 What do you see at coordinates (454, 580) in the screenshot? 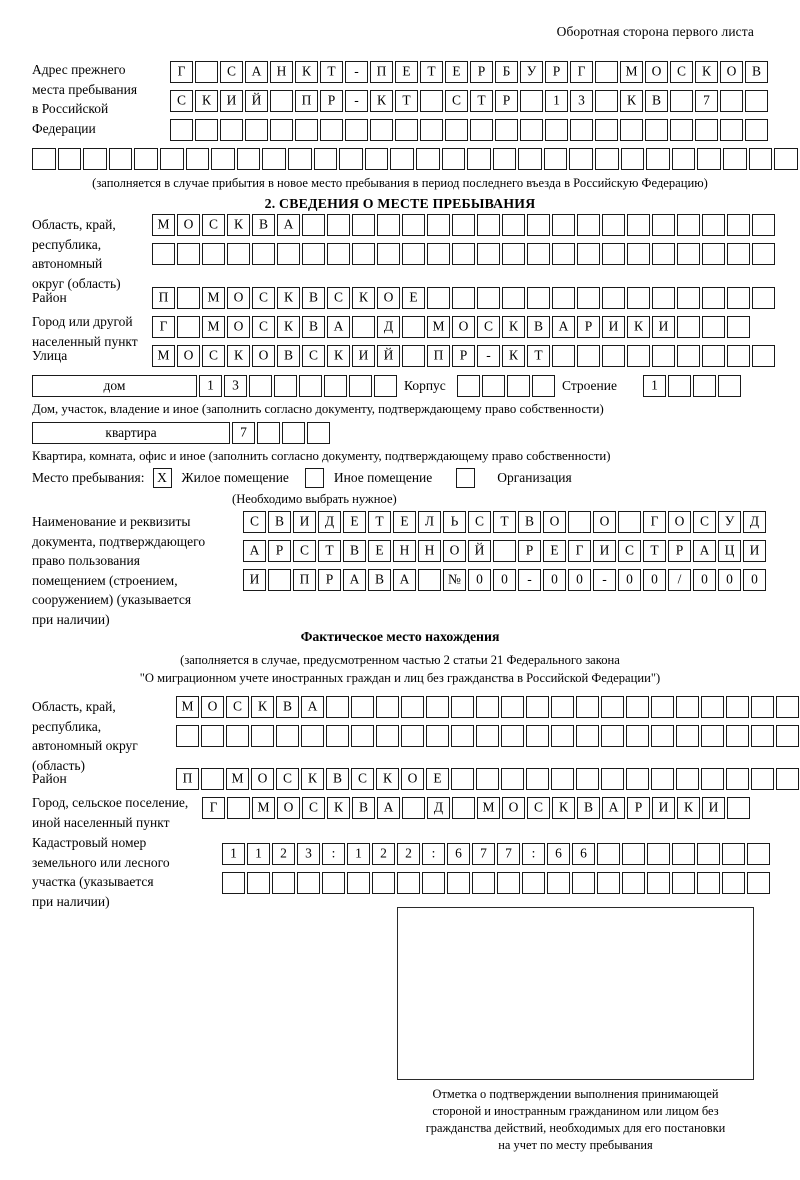
I see `char-cell: №` at bounding box center [454, 580].